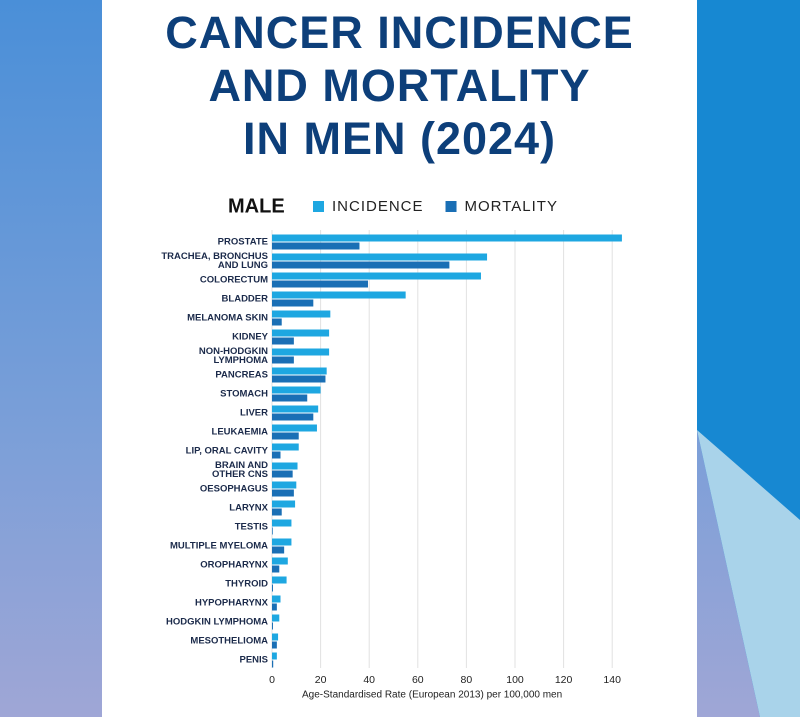  What do you see at coordinates (244, 299) in the screenshot?
I see `category-label: BLADDER` at bounding box center [244, 299].